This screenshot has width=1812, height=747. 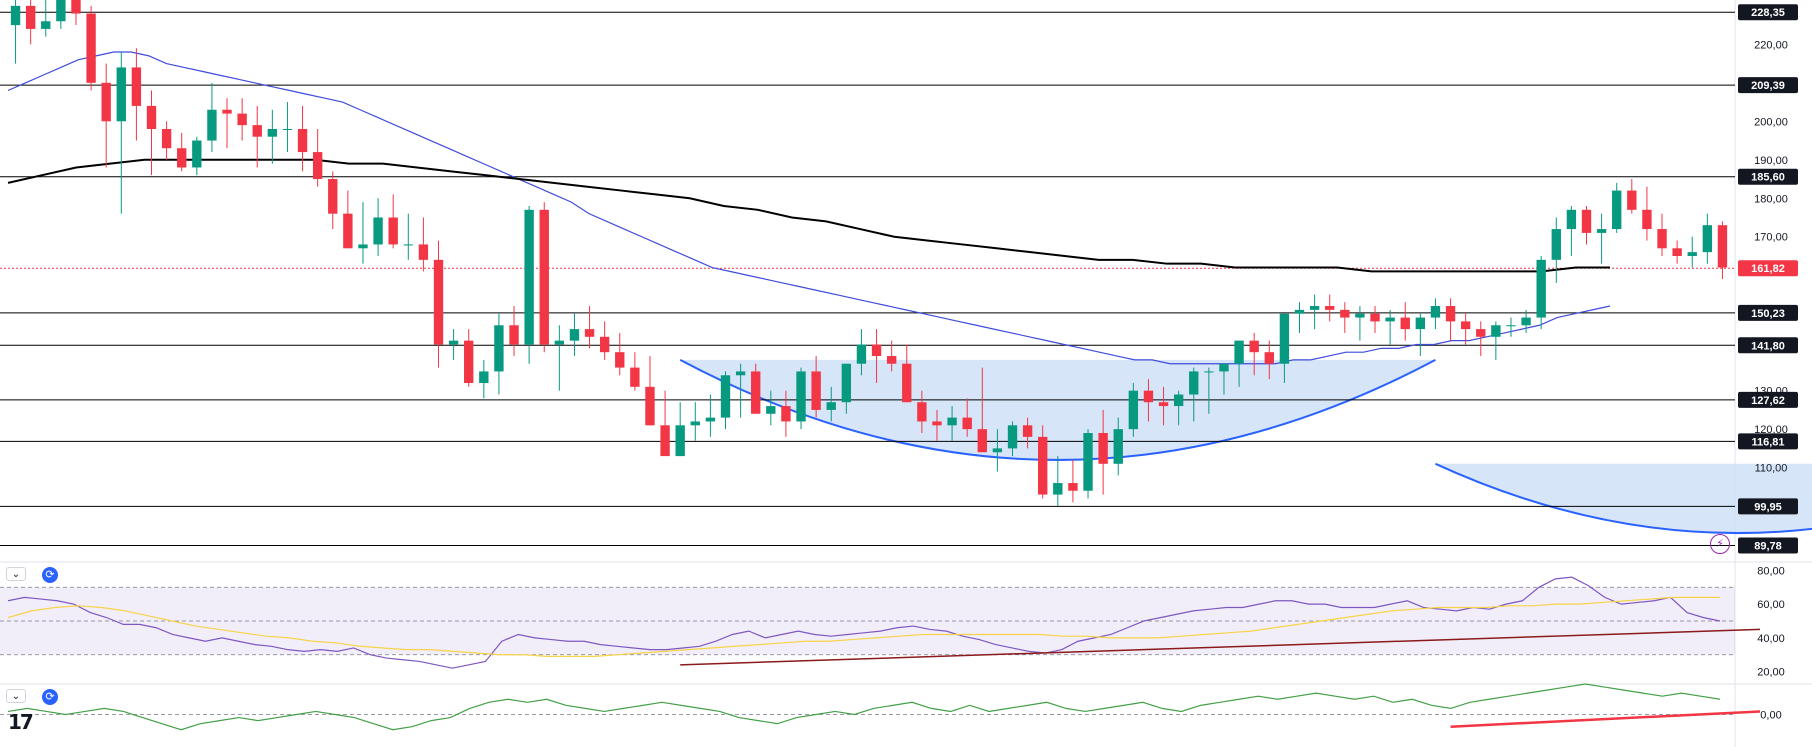 What do you see at coordinates (1771, 161) in the screenshot?
I see `price-tick-label: 190,00` at bounding box center [1771, 161].